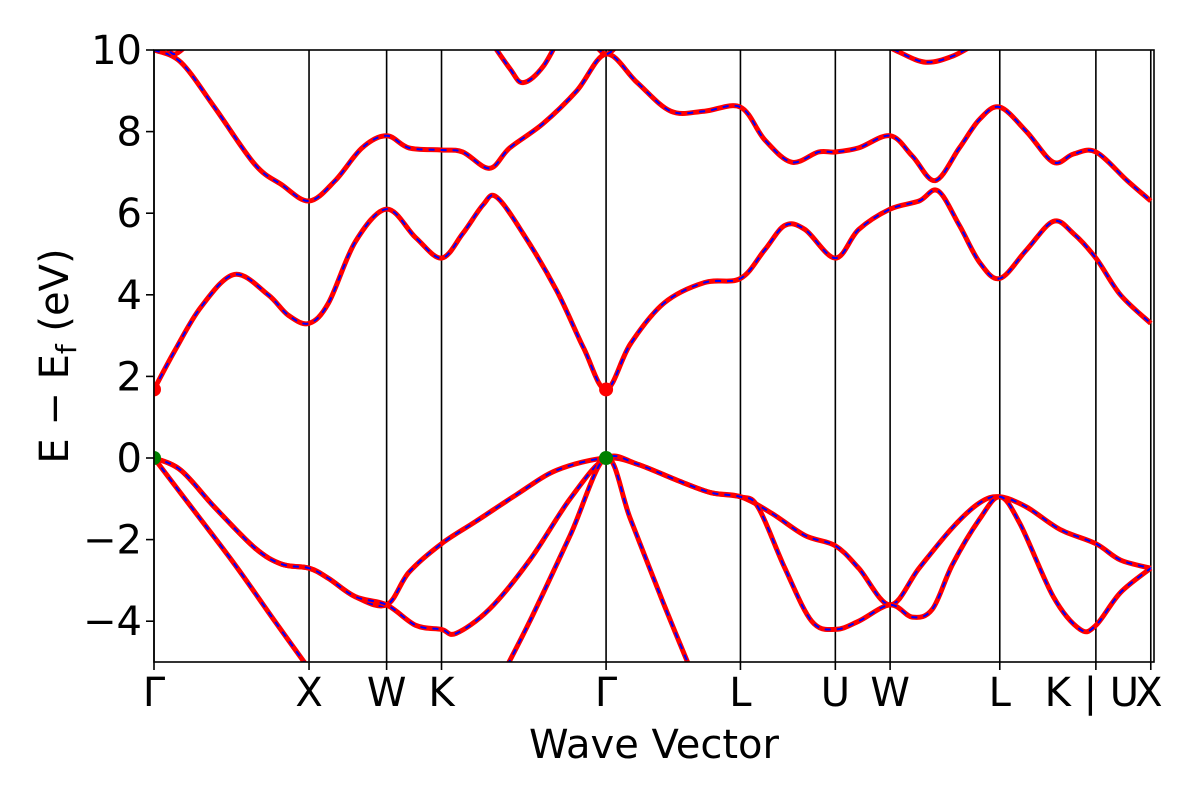  I want to click on y-tick-label-1: 8, so click(129, 133).